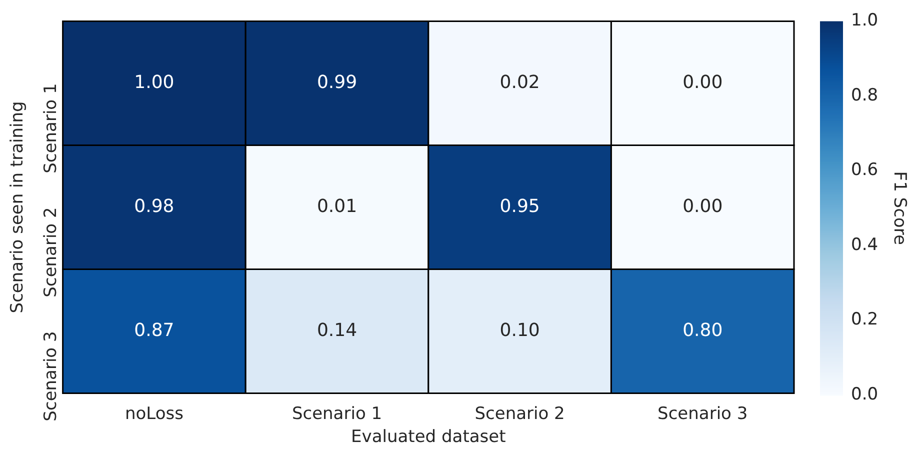  What do you see at coordinates (864, 320) in the screenshot?
I see `color-bar-label: 0.2` at bounding box center [864, 320].